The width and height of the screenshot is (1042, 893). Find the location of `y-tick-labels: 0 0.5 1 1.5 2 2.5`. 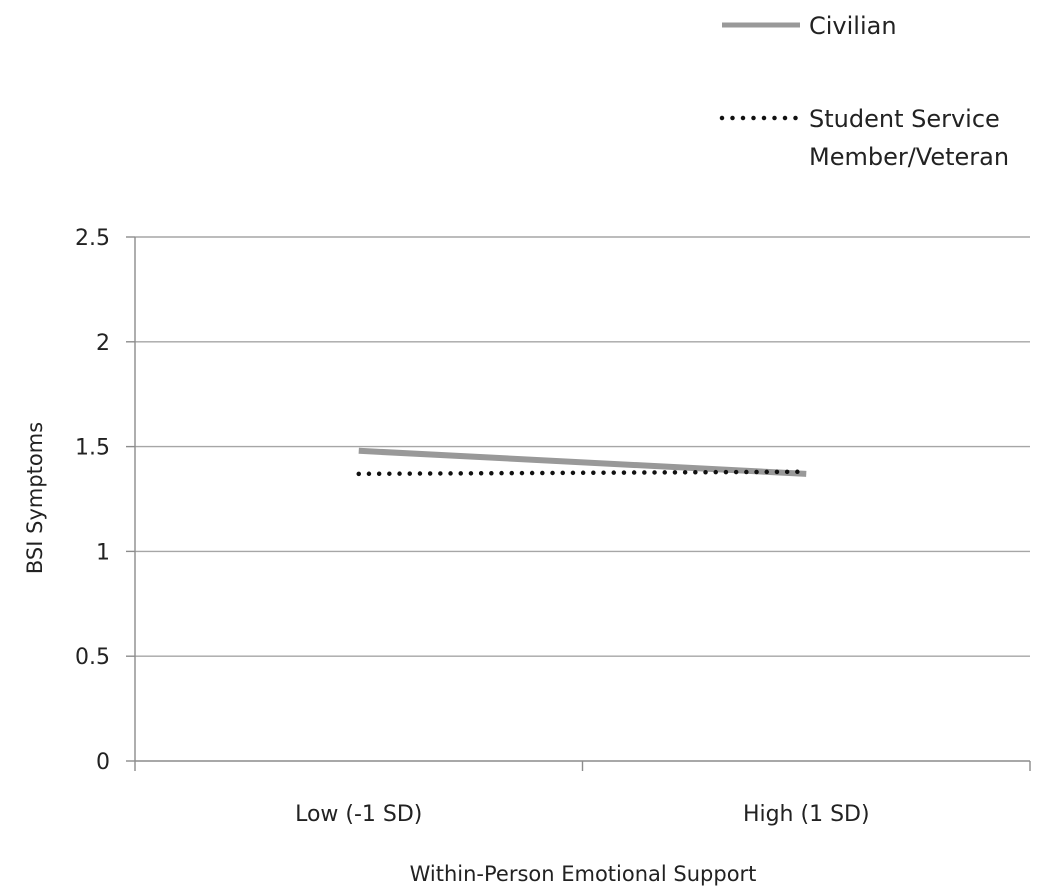

y-tick-labels: 0 0.5 1 1.5 2 2.5 is located at coordinates (92, 500).